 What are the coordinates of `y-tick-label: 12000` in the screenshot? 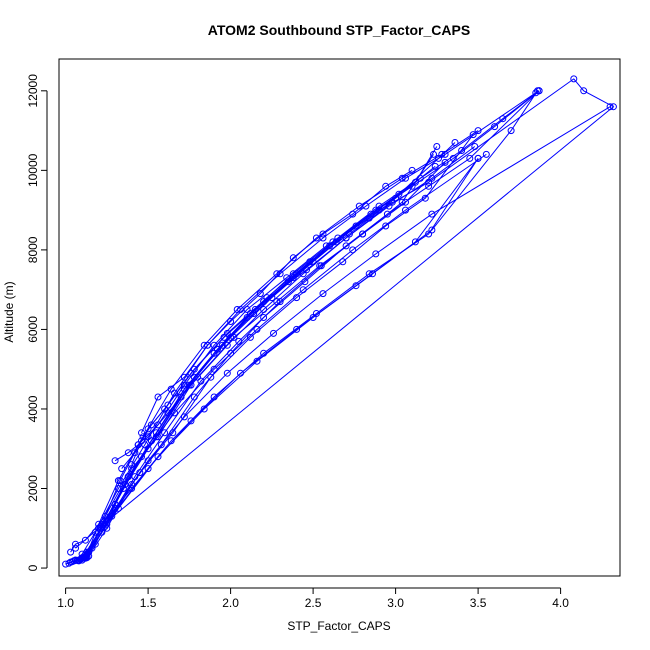 It's located at (33, 91).